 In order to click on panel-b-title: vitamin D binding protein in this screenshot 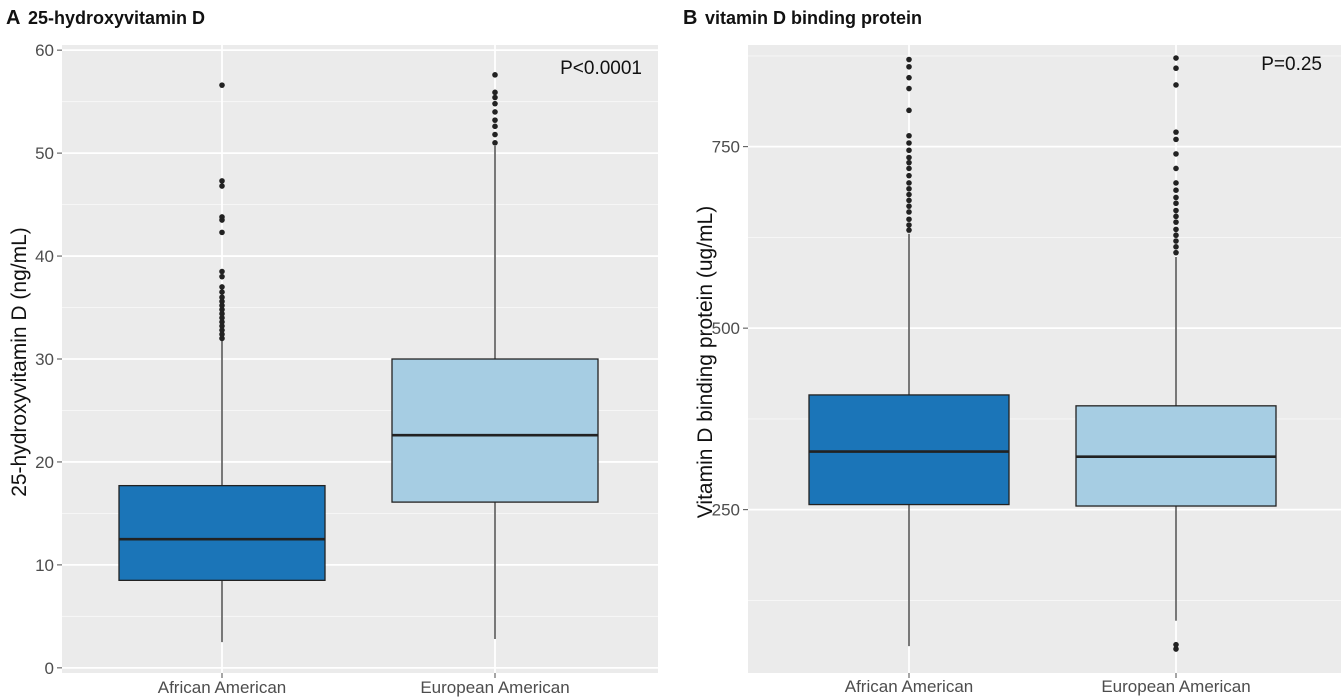, I will do `click(813, 18)`.